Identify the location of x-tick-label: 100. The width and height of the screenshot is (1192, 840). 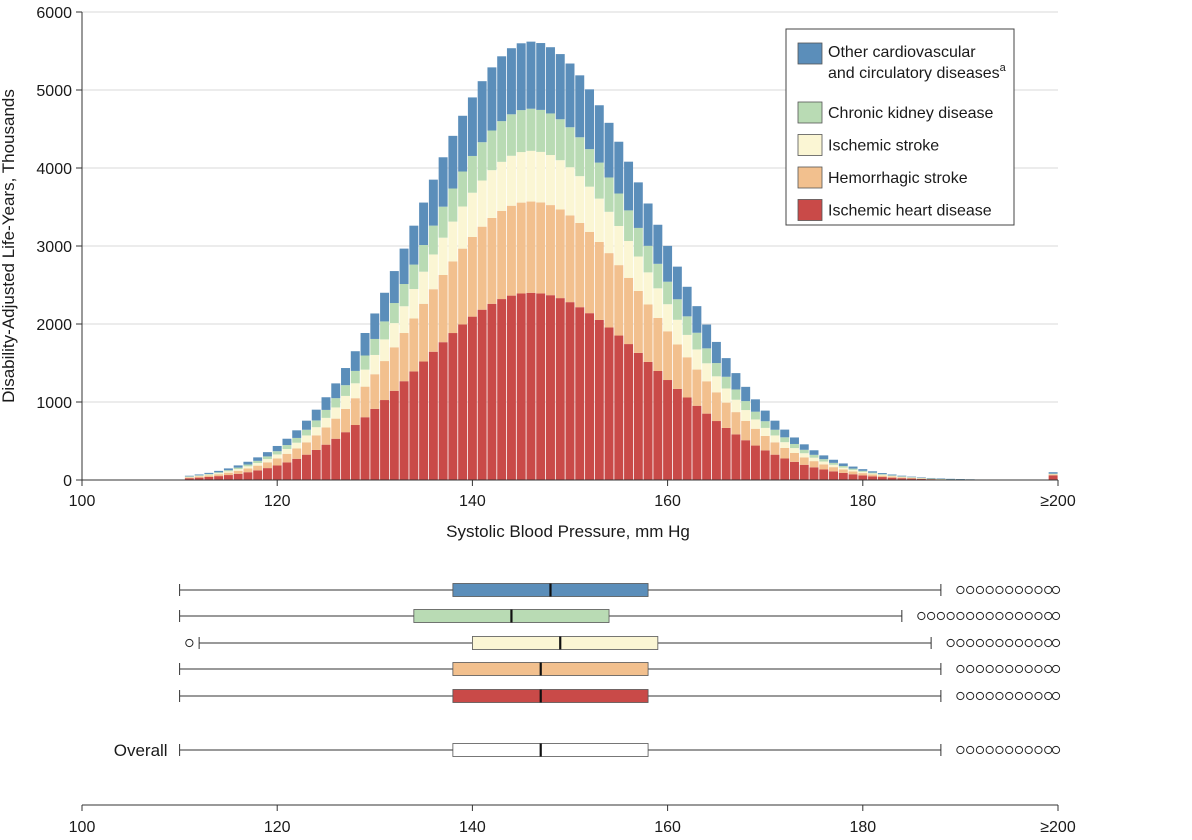
(82, 501).